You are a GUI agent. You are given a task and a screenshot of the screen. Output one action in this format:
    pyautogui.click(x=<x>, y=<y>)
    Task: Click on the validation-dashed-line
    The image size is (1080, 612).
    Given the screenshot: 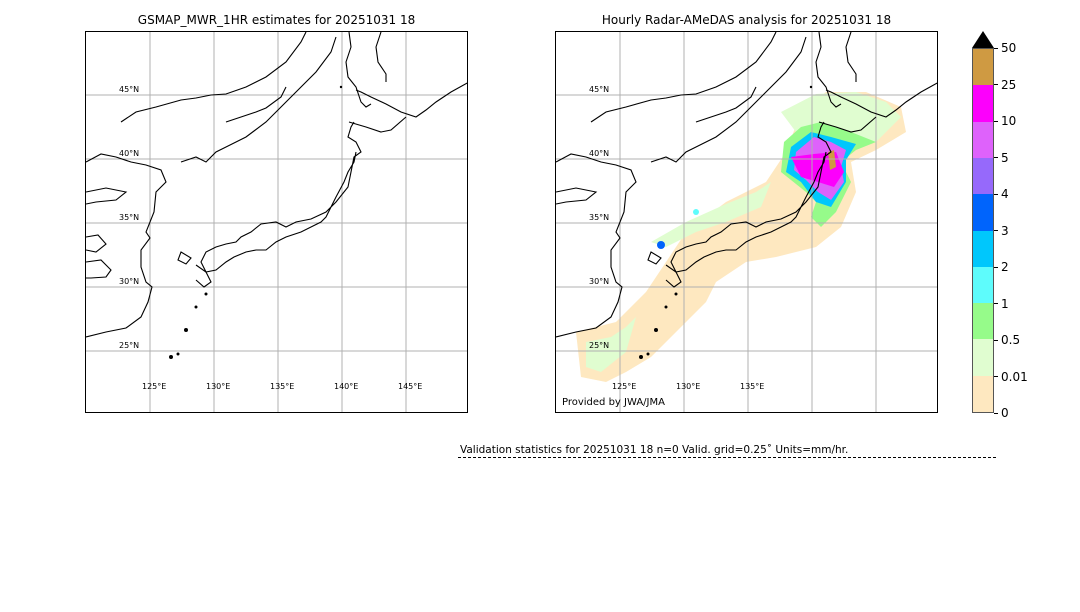 What is the action you would take?
    pyautogui.click(x=727, y=457)
    